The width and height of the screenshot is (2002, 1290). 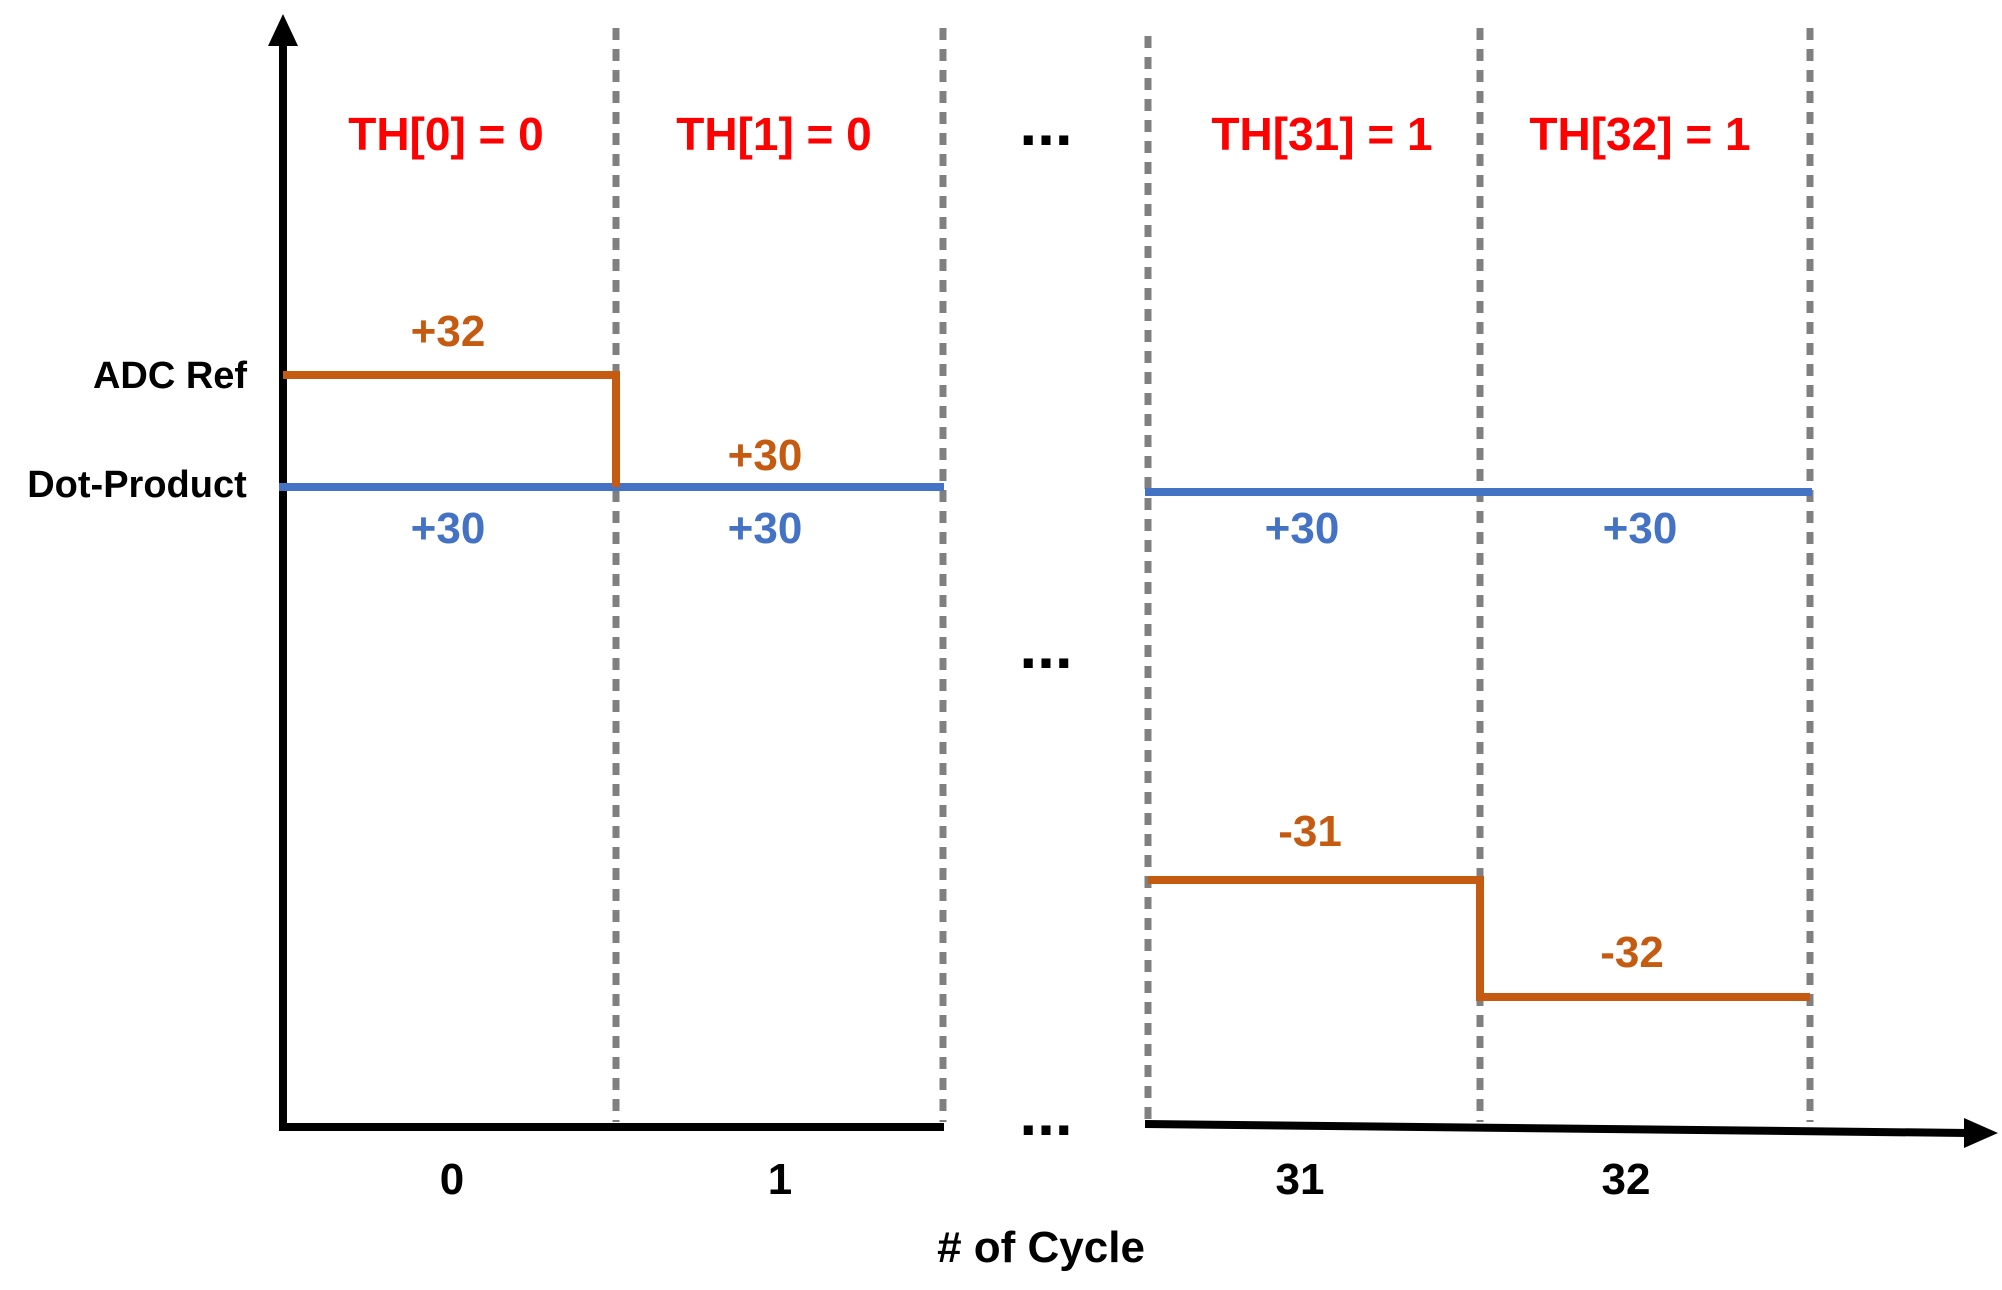 What do you see at coordinates (1639, 134) in the screenshot?
I see `threshold-label: TH[32] = 1` at bounding box center [1639, 134].